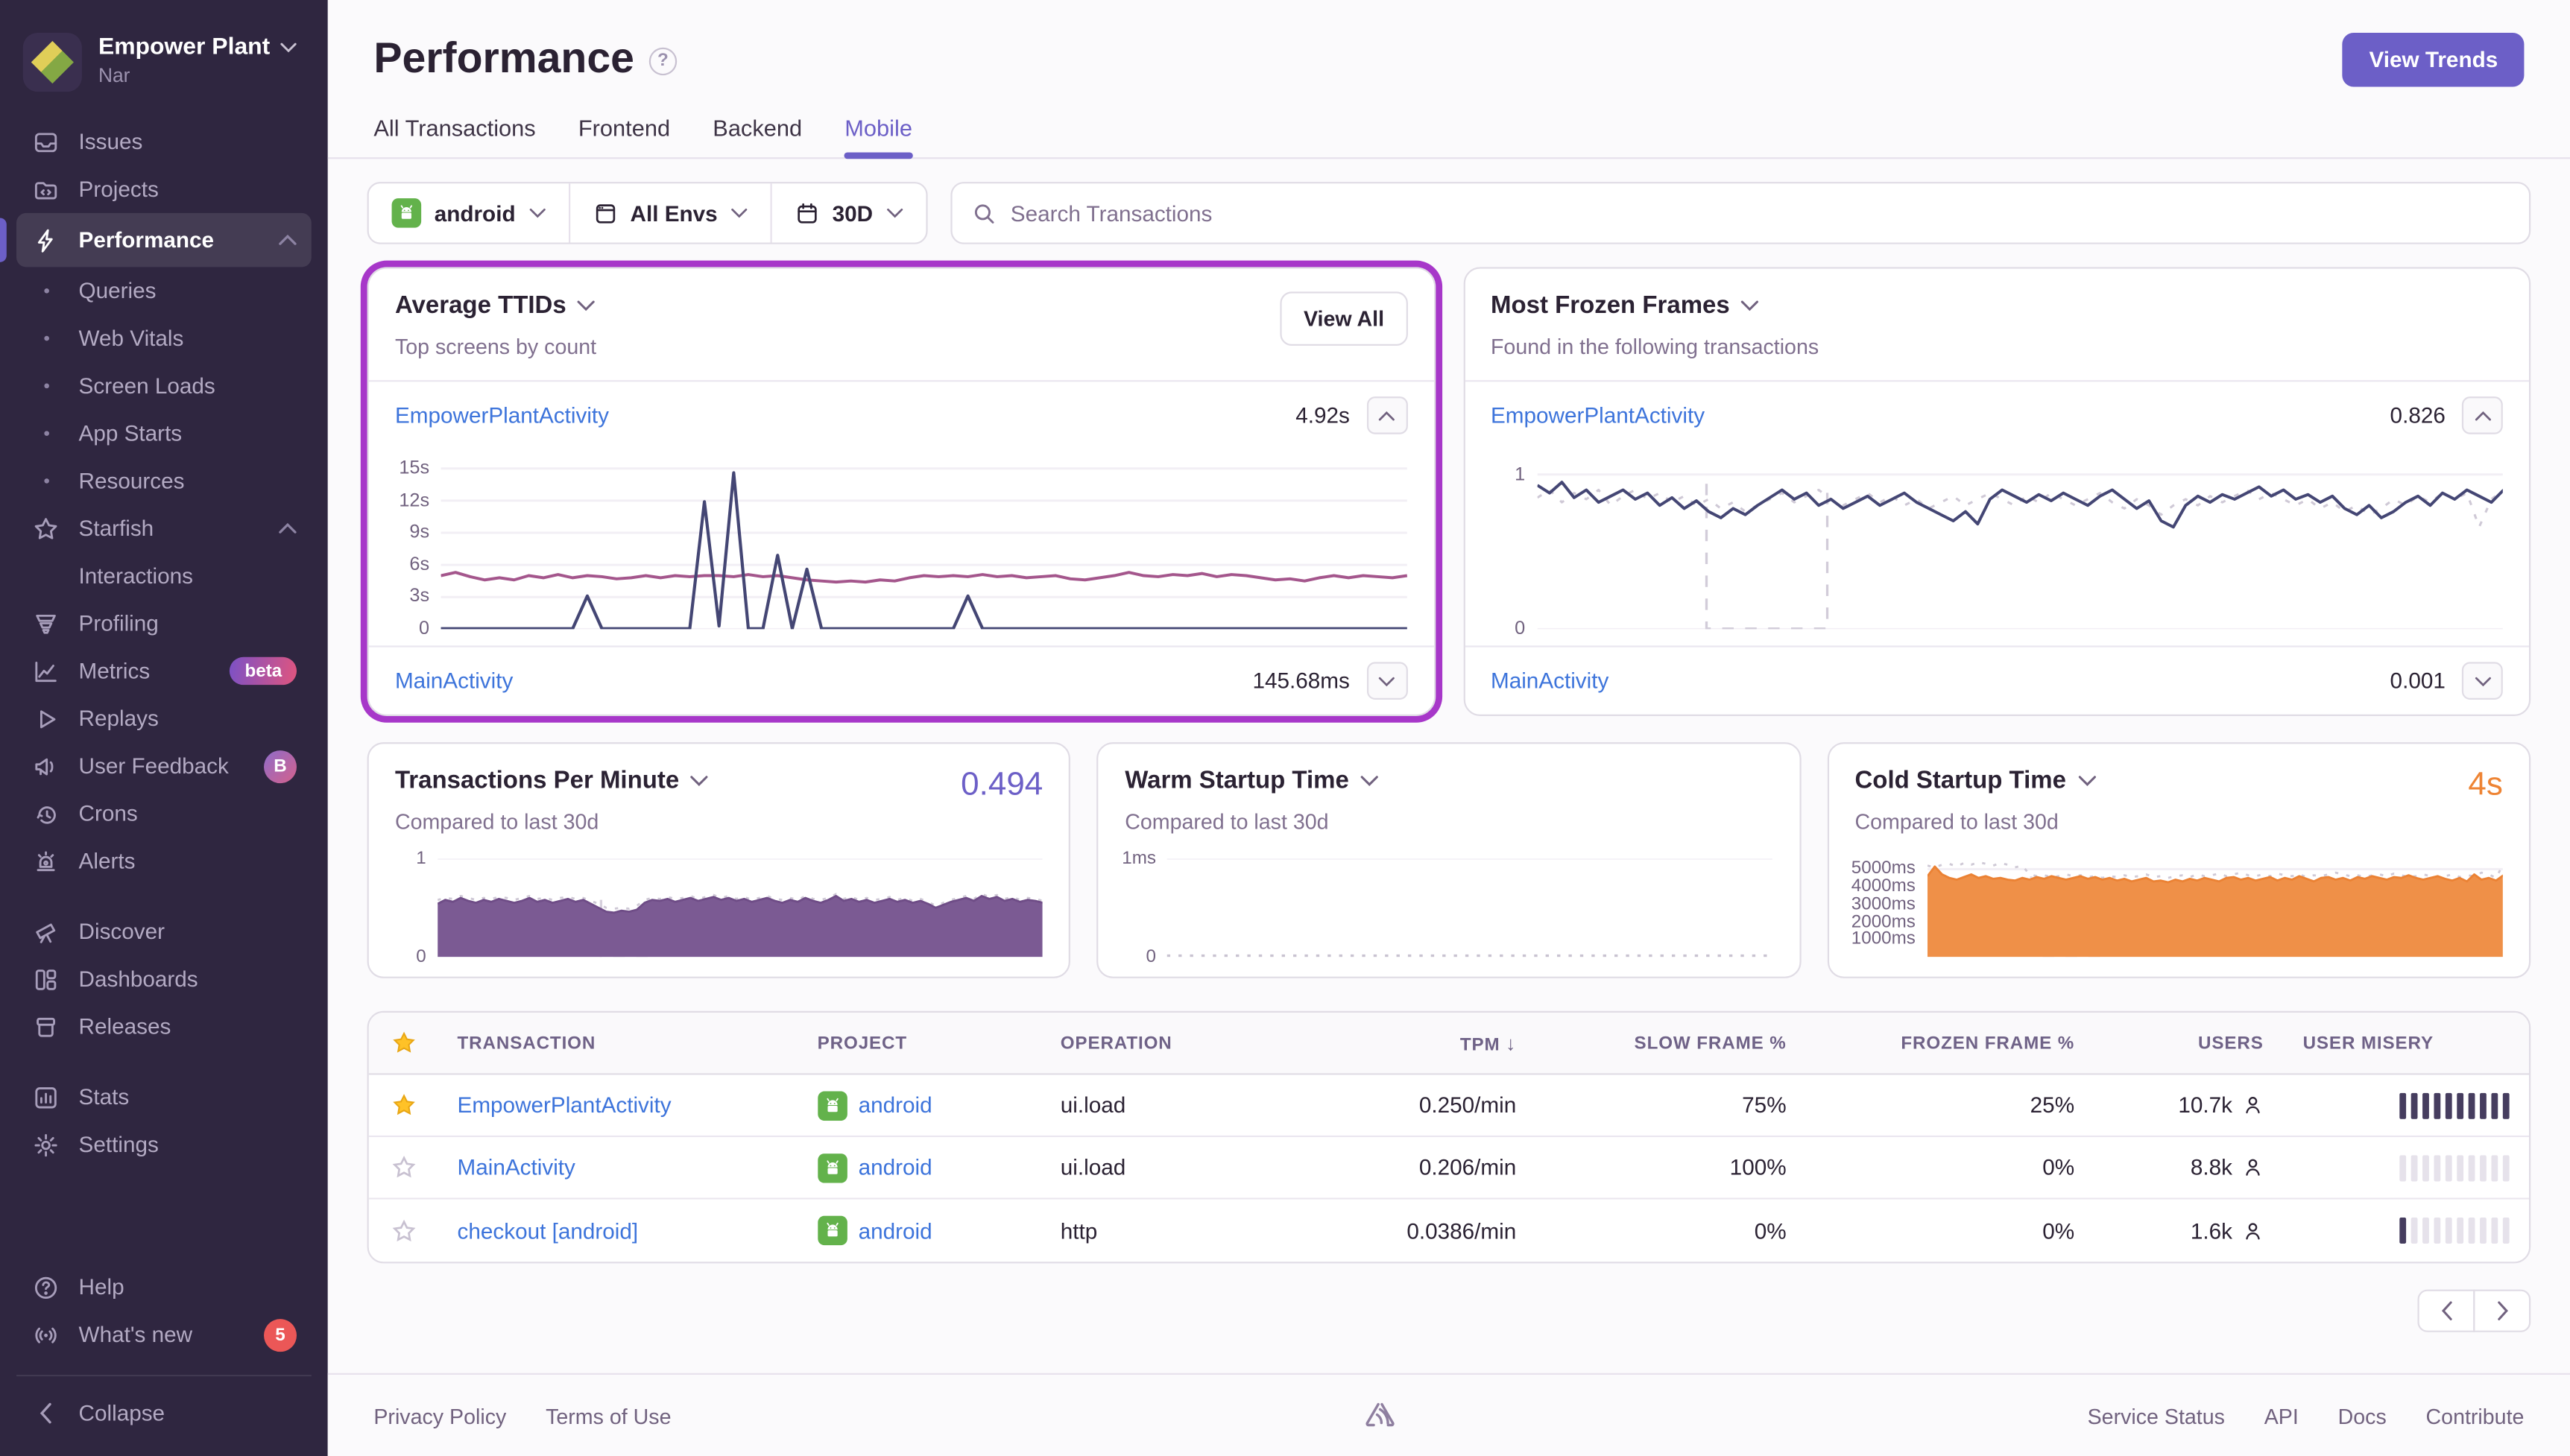 The width and height of the screenshot is (2570, 1456). What do you see at coordinates (832, 1105) in the screenshot?
I see `android-icon` at bounding box center [832, 1105].